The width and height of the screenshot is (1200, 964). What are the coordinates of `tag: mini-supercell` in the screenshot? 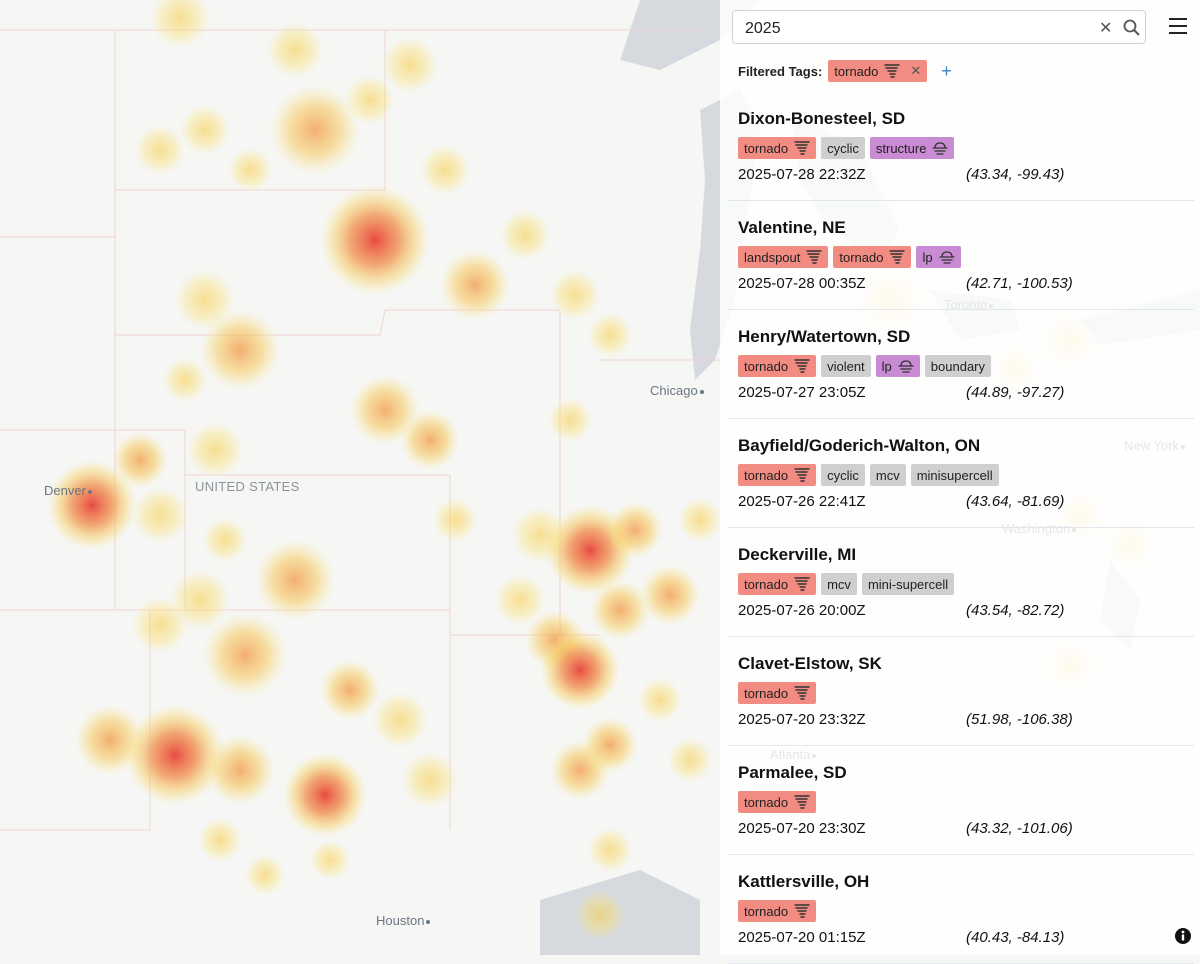 It's located at (908, 584).